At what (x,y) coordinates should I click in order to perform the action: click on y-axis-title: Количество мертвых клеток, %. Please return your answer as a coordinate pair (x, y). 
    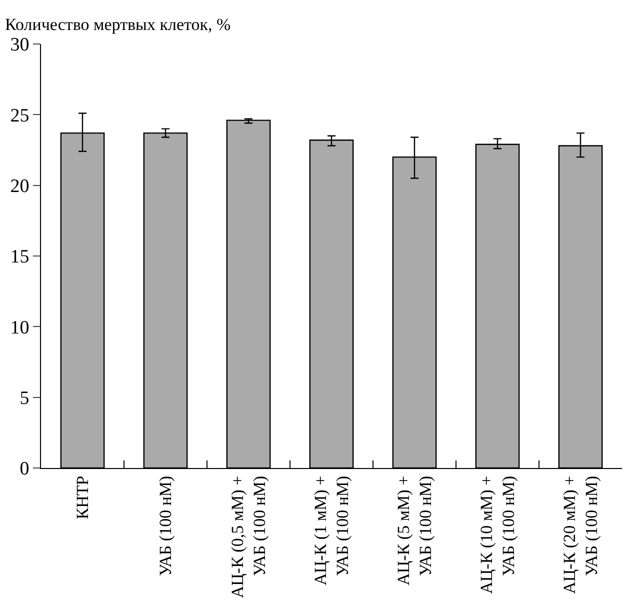
    Looking at the image, I should click on (118, 24).